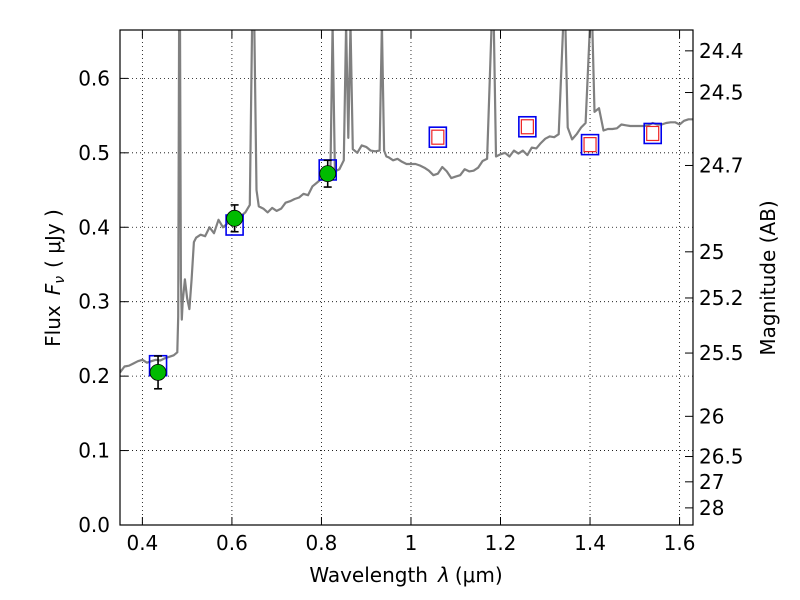  Describe the element at coordinates (590, 543) in the screenshot. I see `x-tick-label: 1.4` at that location.